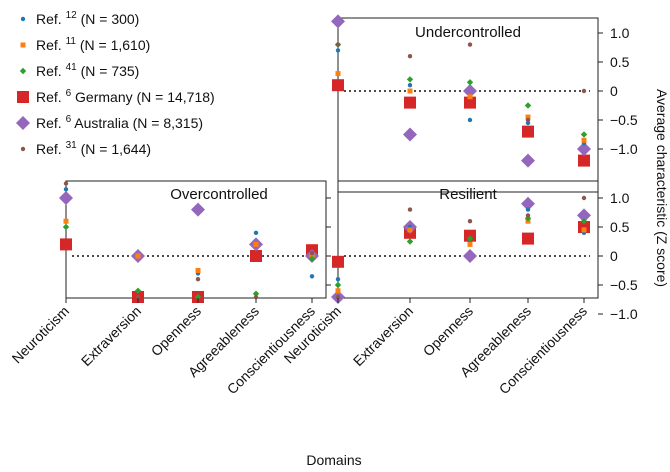  What do you see at coordinates (93, 44) in the screenshot?
I see `legend-label: Ref. 11 (N = 1,610)` at bounding box center [93, 44].